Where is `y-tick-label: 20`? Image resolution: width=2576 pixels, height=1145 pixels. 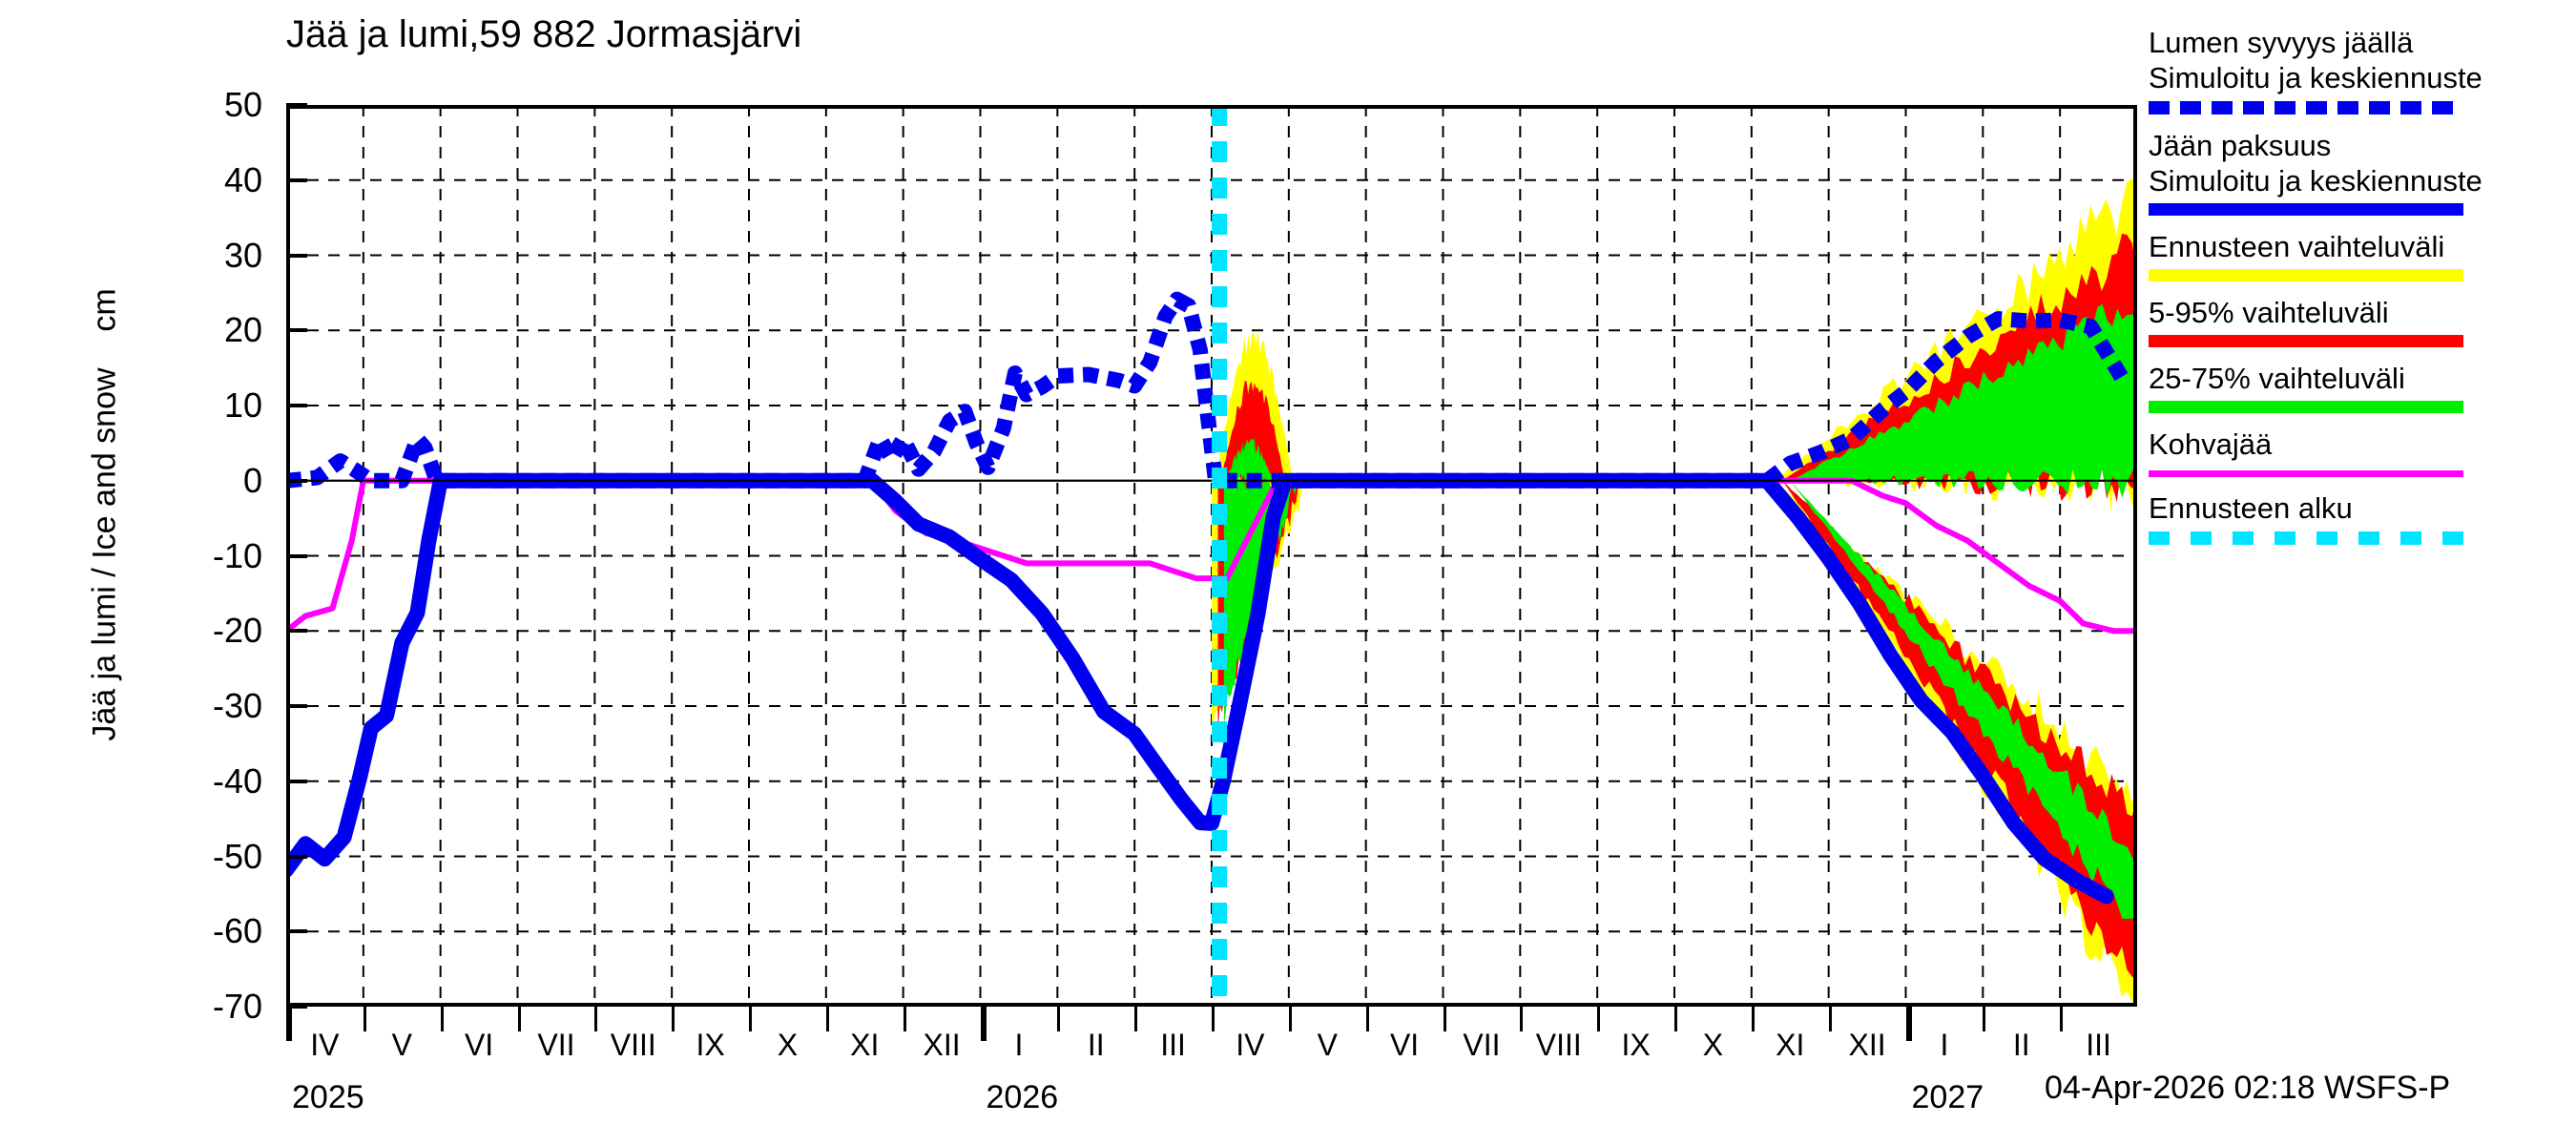
y-tick-label: 20 is located at coordinates (242, 330).